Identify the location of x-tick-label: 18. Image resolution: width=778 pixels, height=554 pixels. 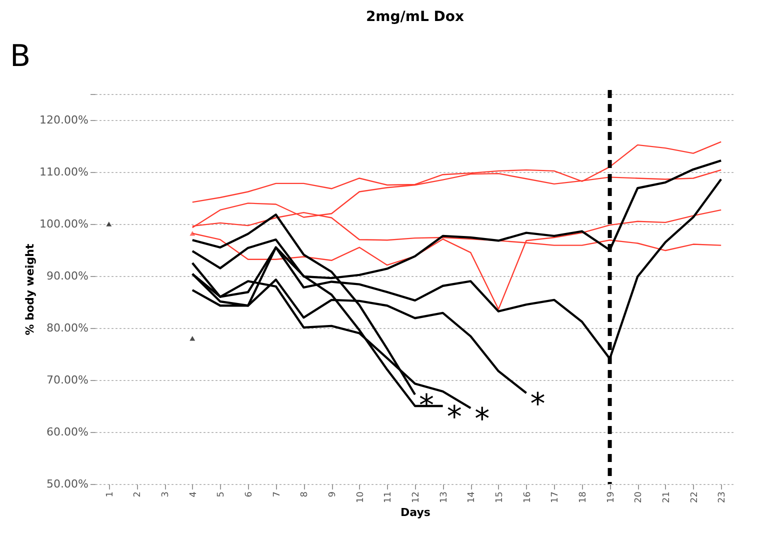
(583, 497).